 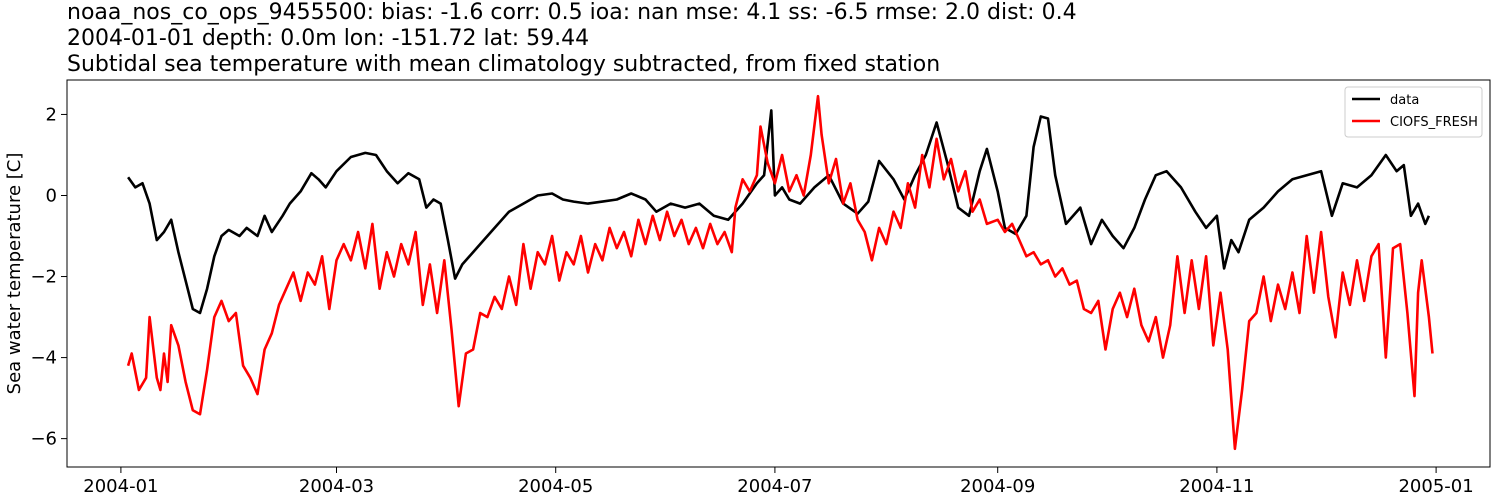 I want to click on x-tick-label: 2005-01, so click(x=1435, y=486).